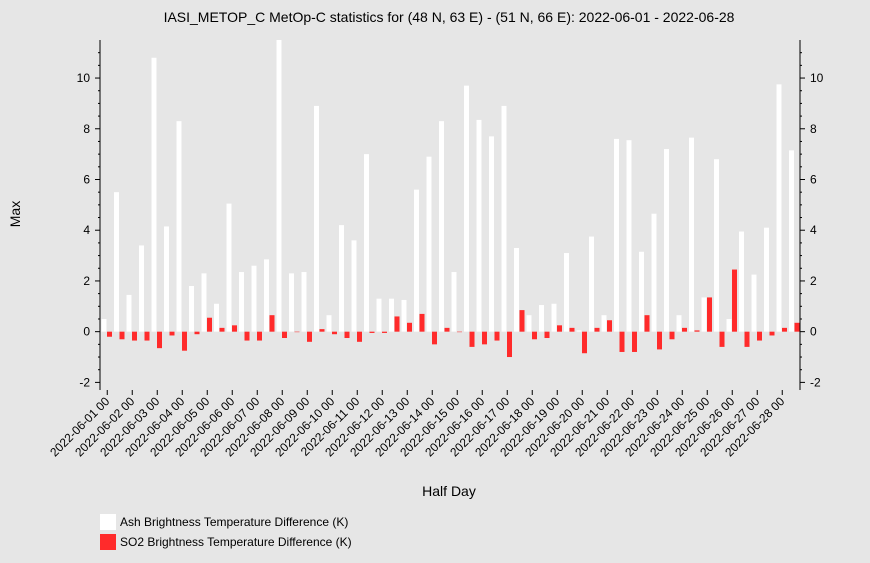  Describe the element at coordinates (84, 78) in the screenshot. I see `y-tick-label-left-6: 10` at that location.